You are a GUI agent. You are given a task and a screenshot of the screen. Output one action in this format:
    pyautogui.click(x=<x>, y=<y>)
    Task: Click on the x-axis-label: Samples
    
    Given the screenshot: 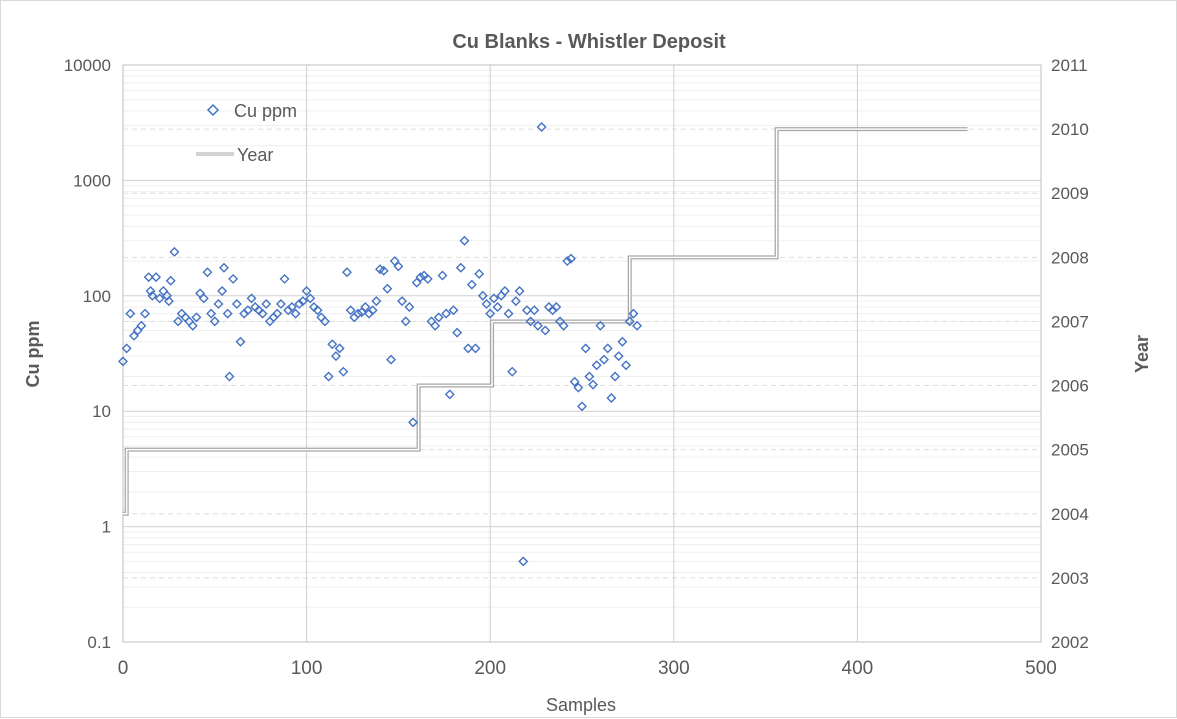 What is the action you would take?
    pyautogui.click(x=581, y=705)
    